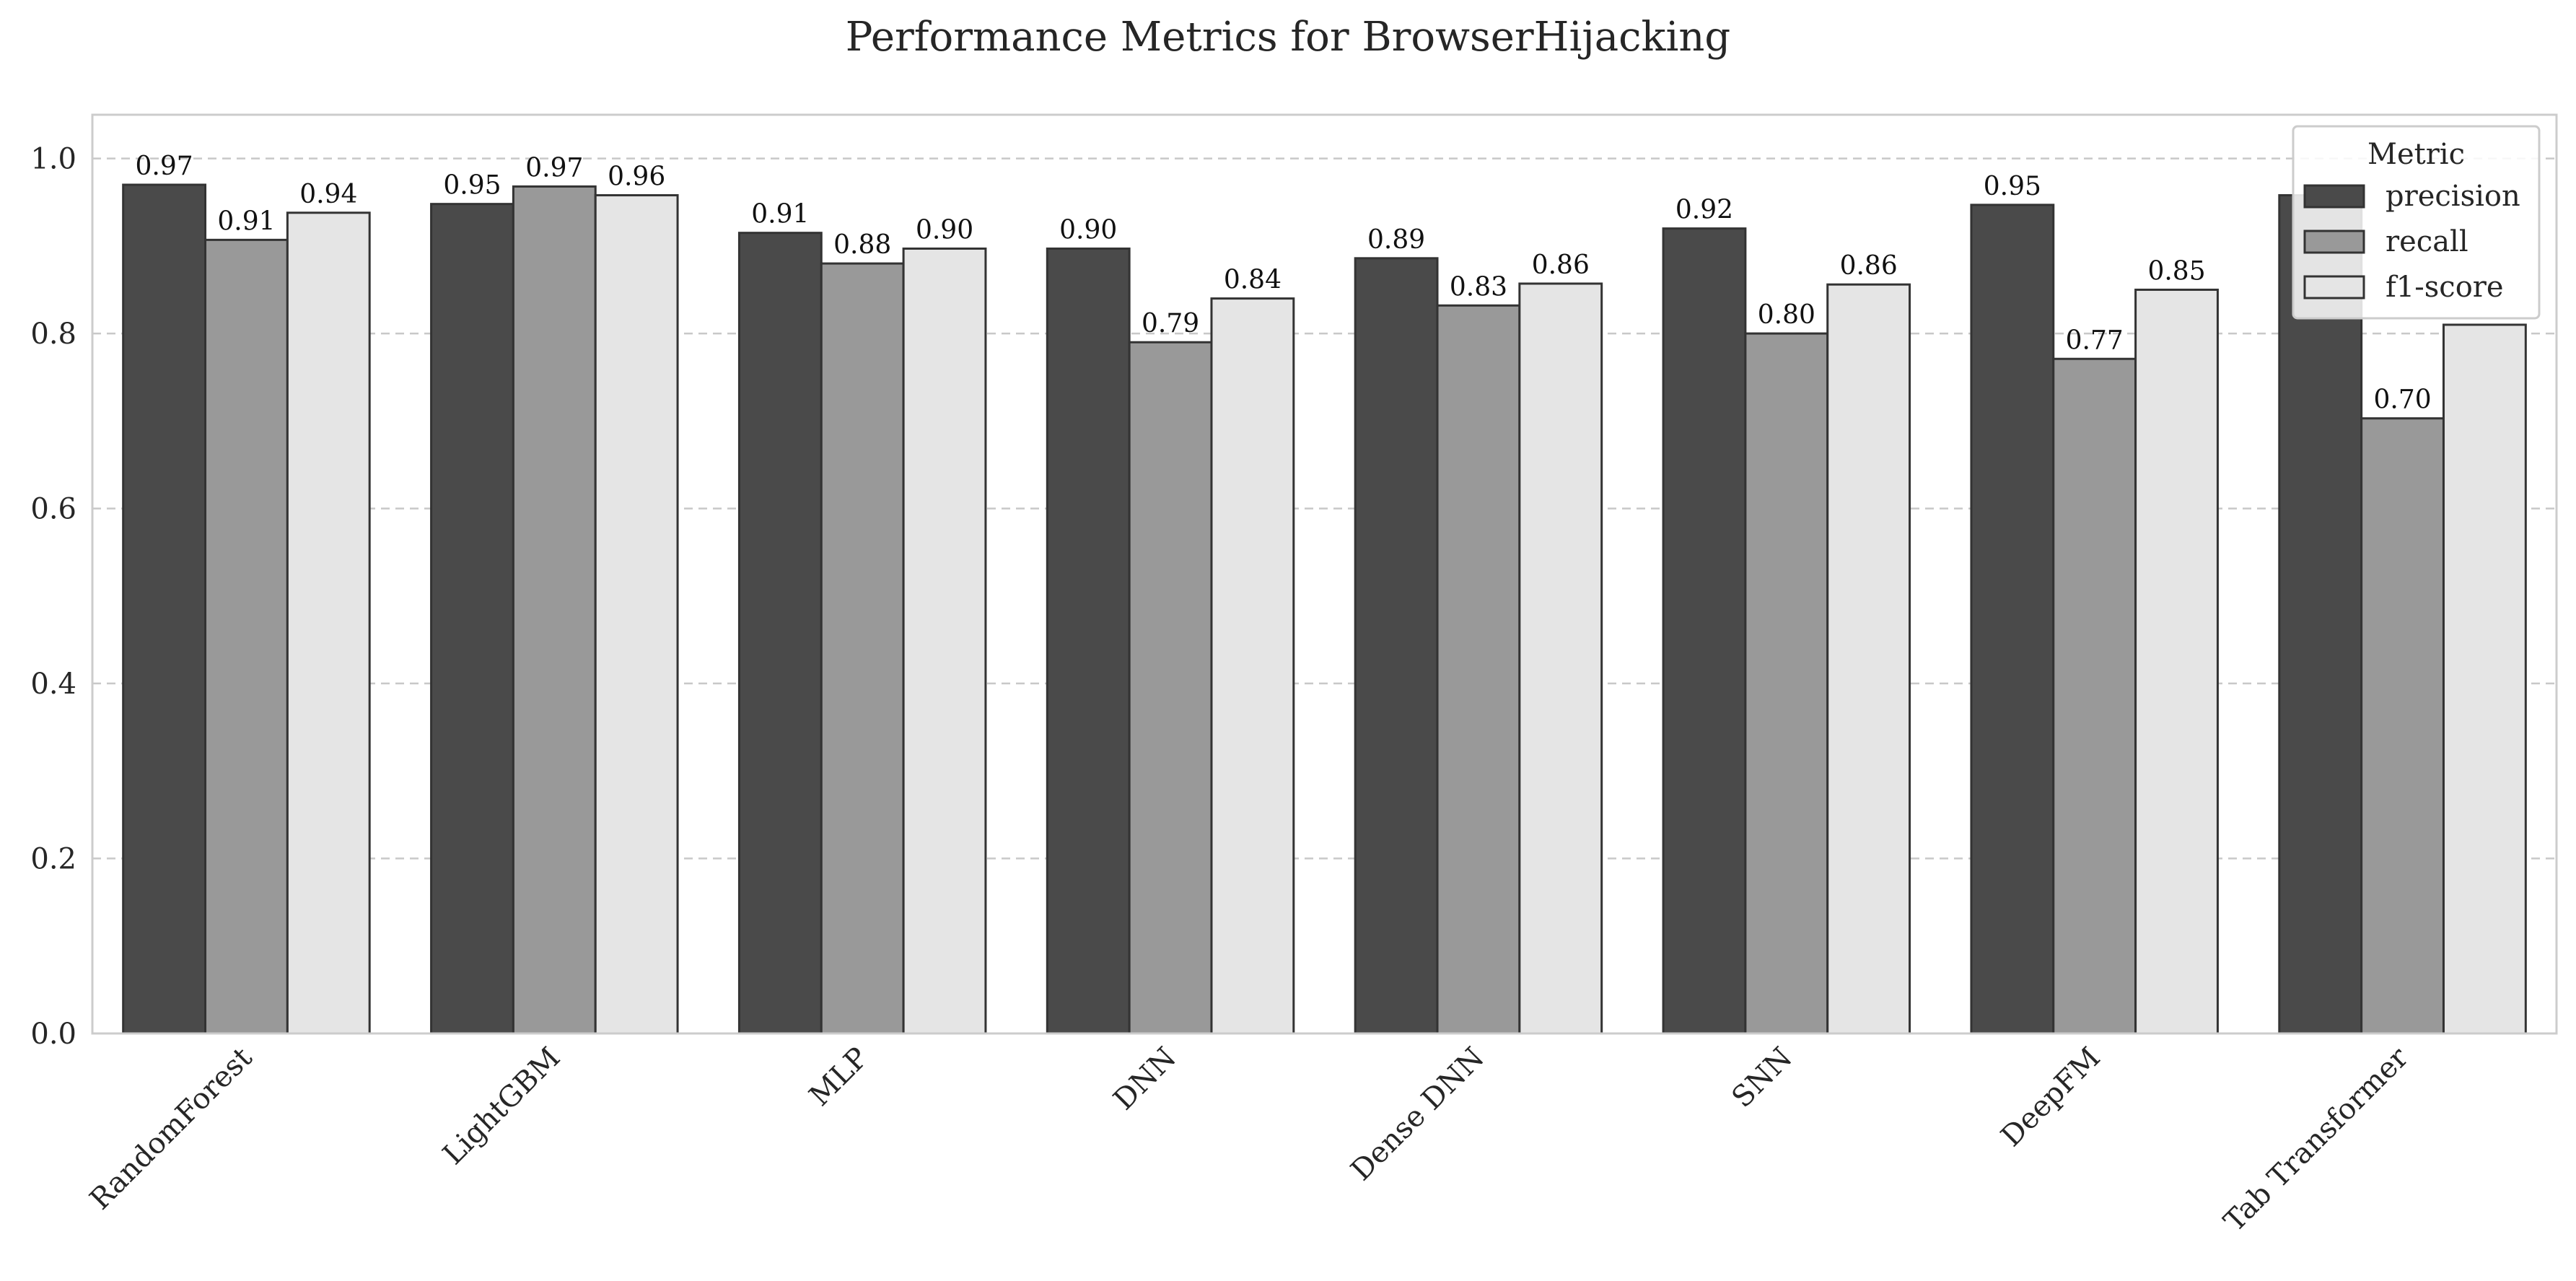  I want to click on bar-value-label: 0.77, so click(2095, 340).